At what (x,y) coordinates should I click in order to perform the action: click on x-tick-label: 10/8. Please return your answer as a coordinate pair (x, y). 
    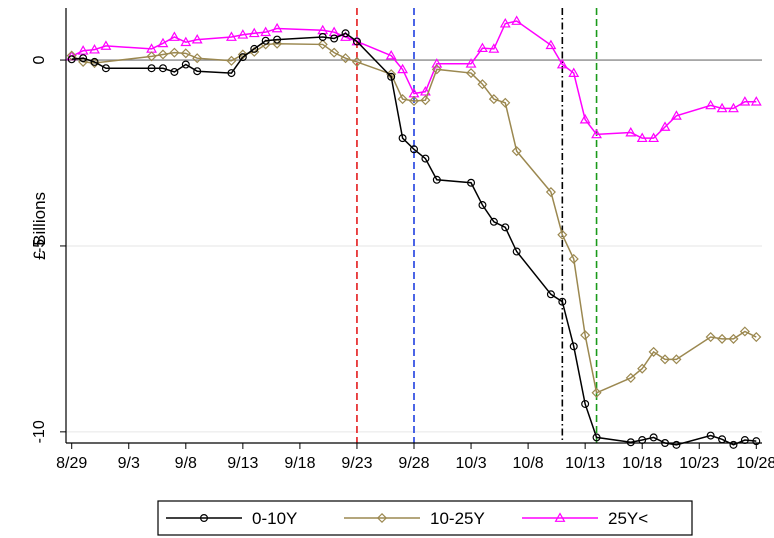
    Looking at the image, I should click on (528, 463).